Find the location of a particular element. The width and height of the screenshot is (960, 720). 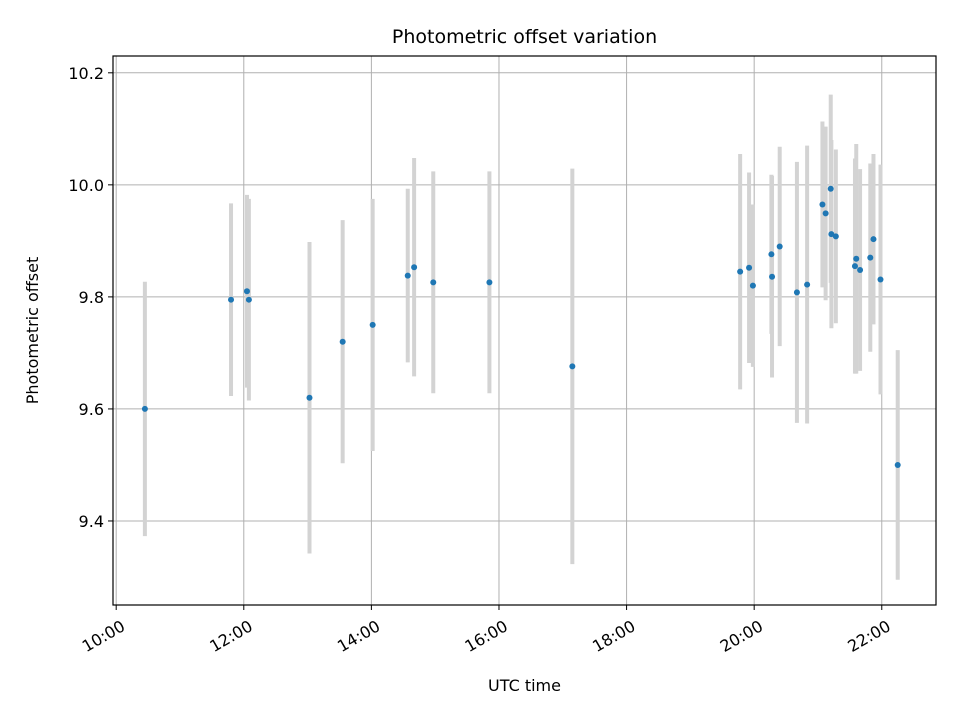

y-tick-label: 9.4 is located at coordinates (91, 521).